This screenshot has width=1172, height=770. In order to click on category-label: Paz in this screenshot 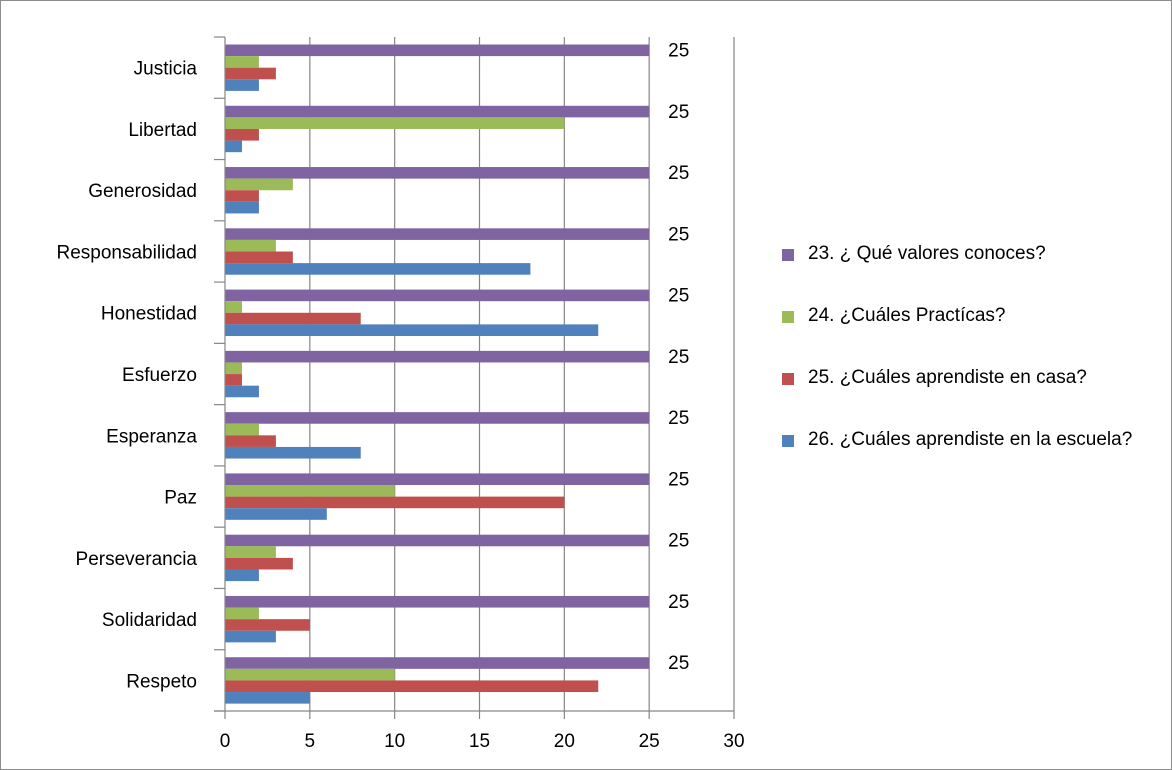, I will do `click(180, 498)`.